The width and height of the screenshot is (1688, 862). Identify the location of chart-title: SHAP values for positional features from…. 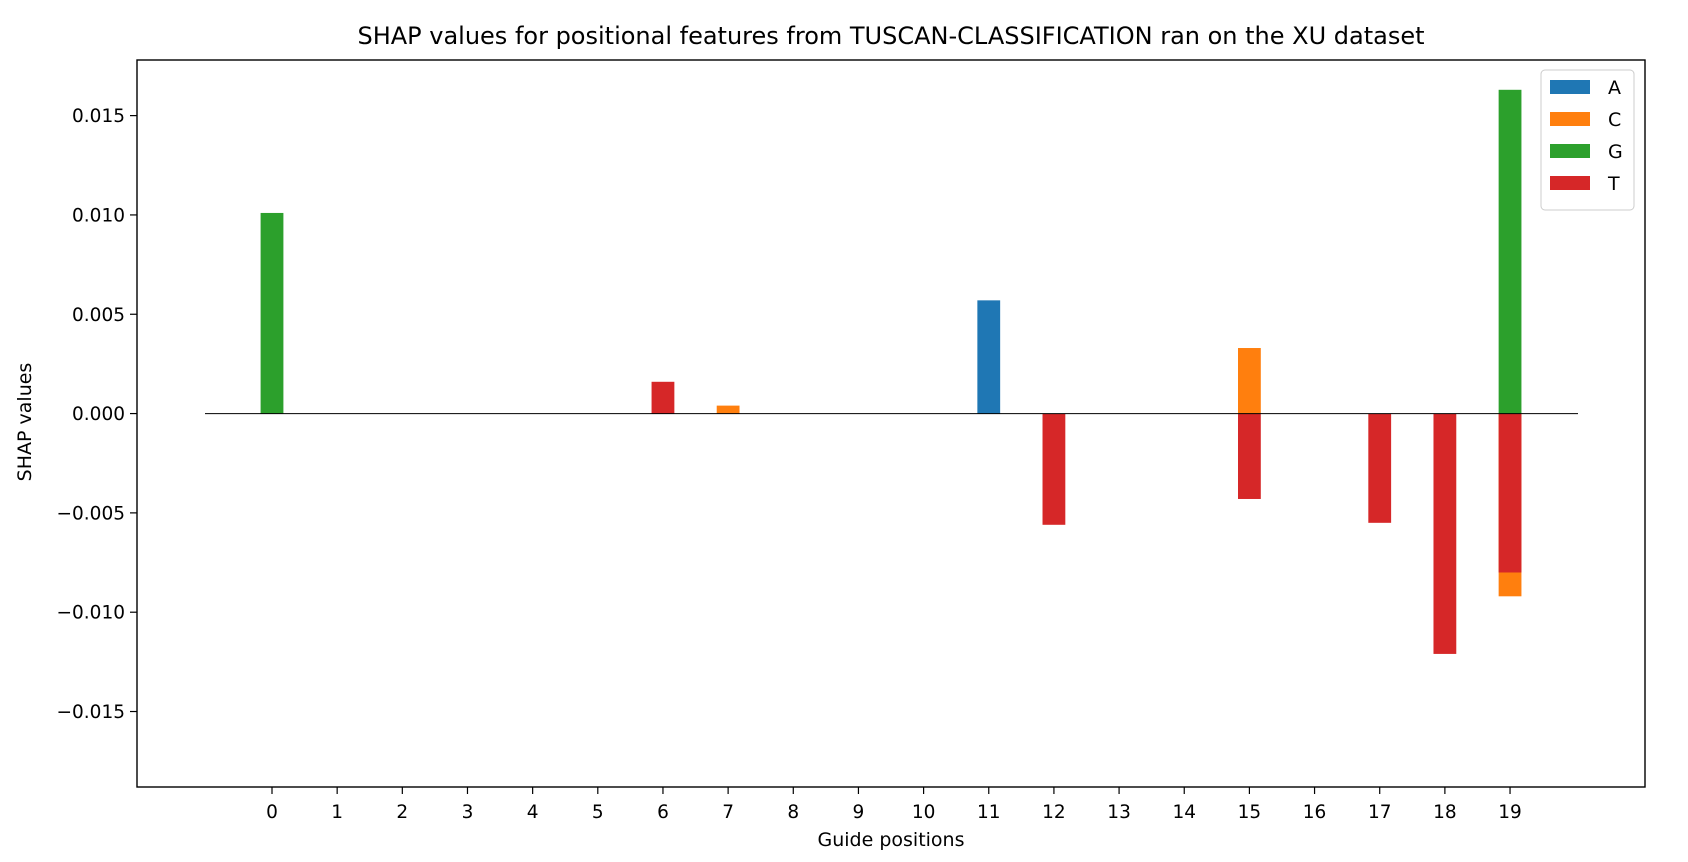
(890, 36).